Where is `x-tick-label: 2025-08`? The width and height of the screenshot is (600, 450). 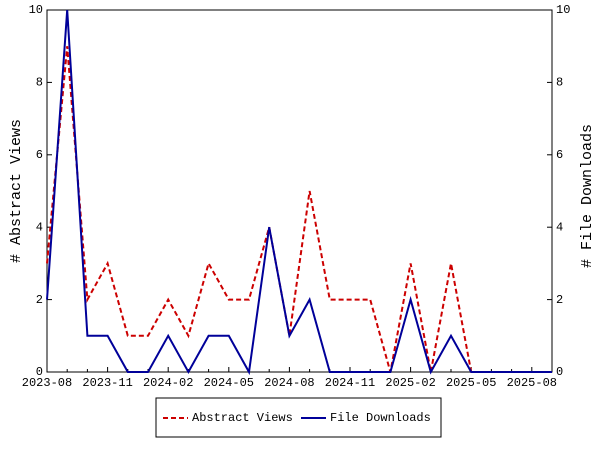
x-tick-label: 2025-08 is located at coordinates (532, 383).